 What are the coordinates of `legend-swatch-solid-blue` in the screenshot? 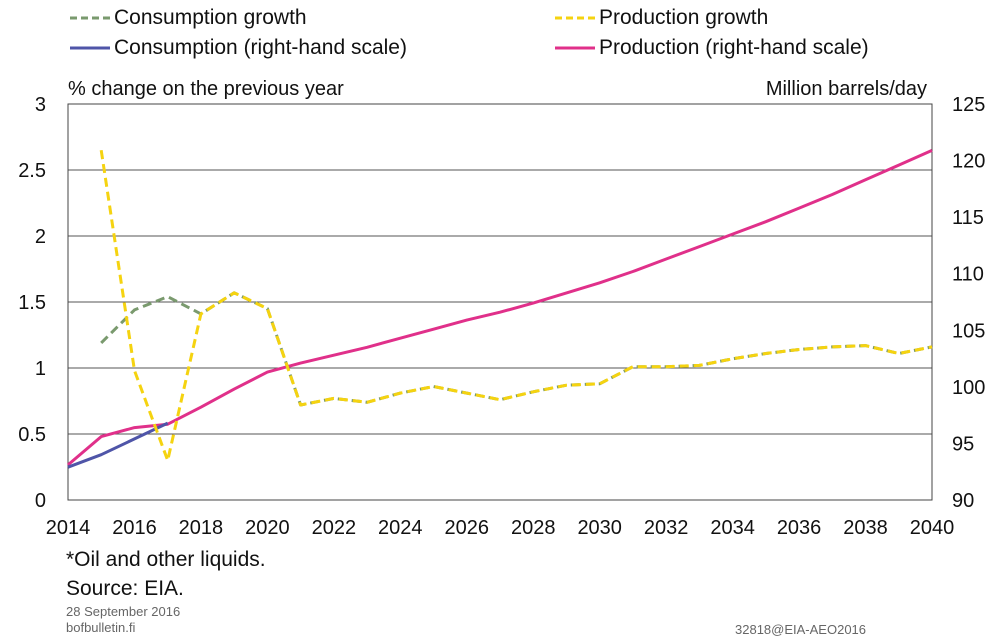 It's located at (90, 48).